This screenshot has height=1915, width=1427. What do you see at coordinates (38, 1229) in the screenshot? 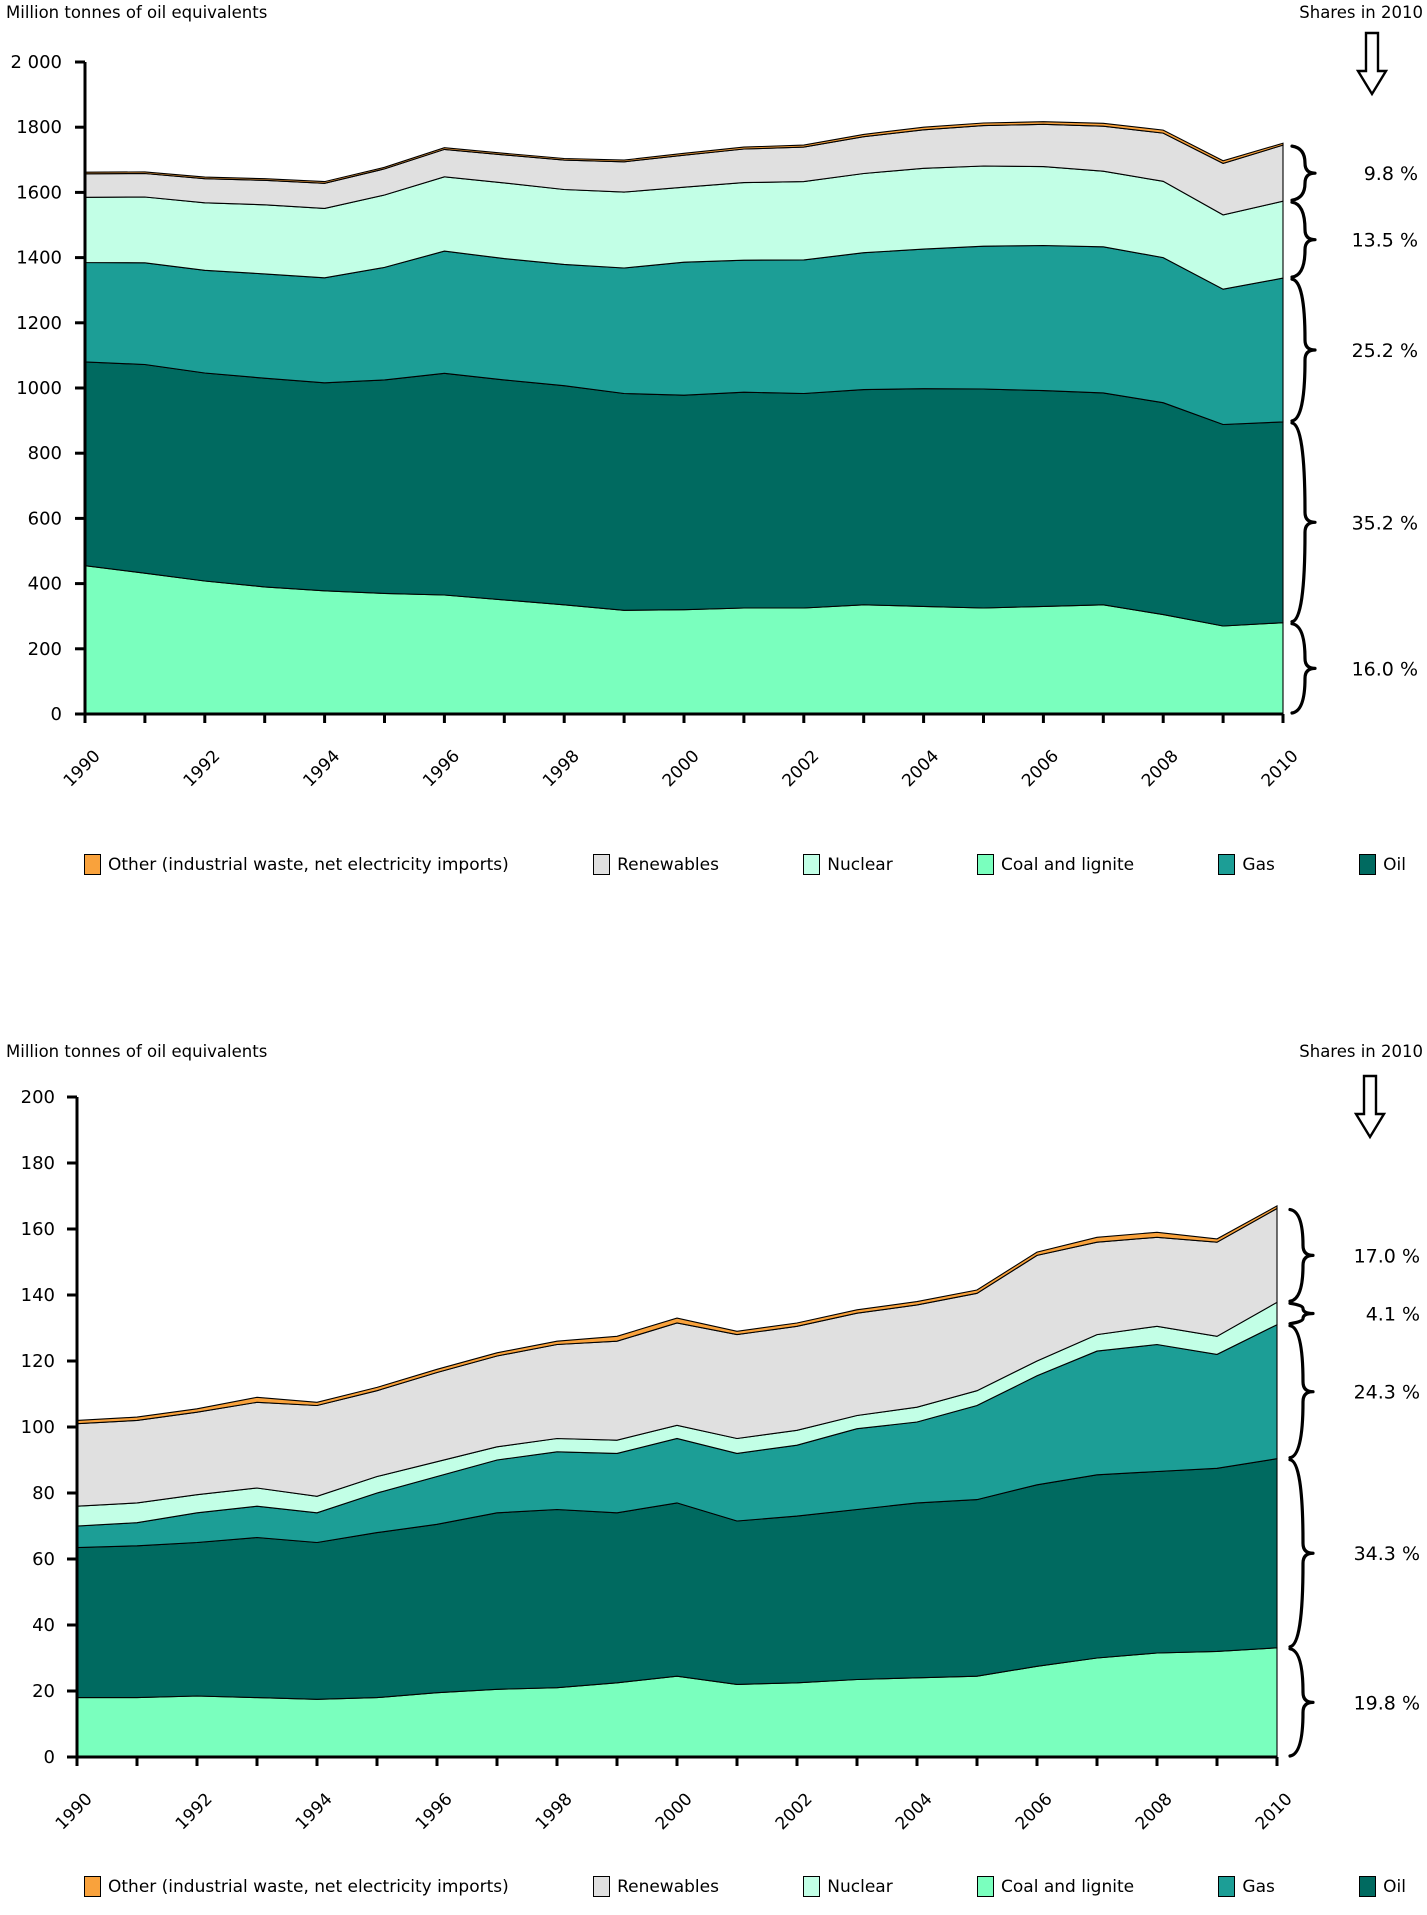
I see `y-tick-label: 160` at bounding box center [38, 1229].